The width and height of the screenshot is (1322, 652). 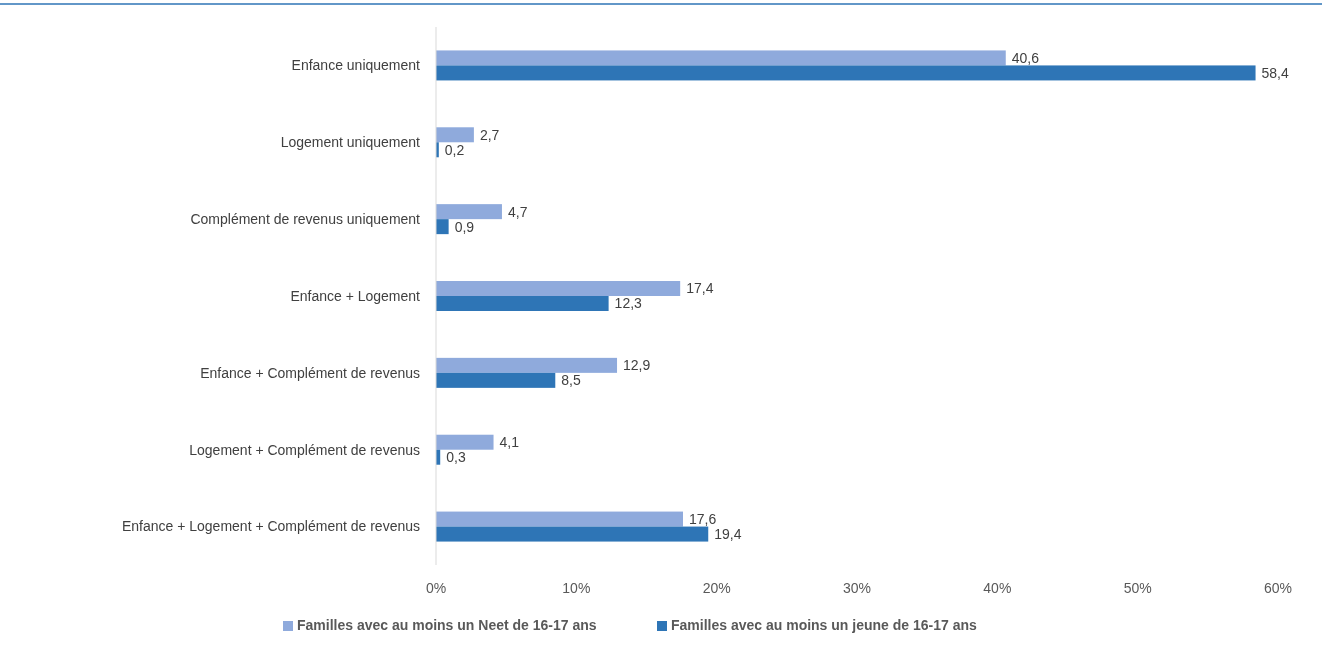 I want to click on data-label: 12,3, so click(x=628, y=303).